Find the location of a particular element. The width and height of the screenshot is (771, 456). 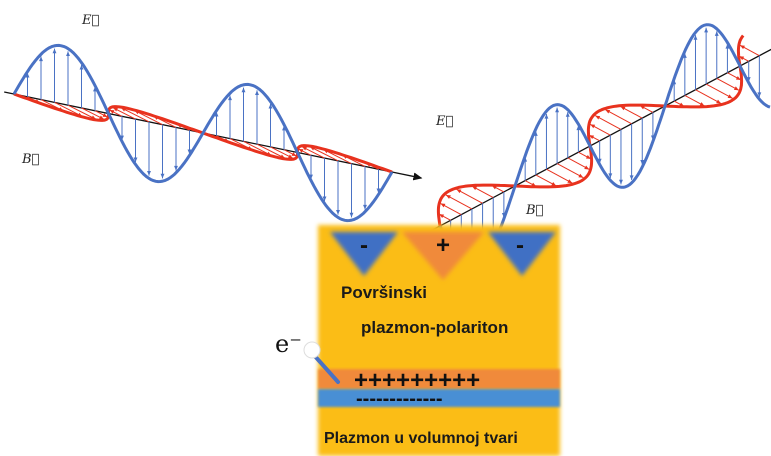

negative-charge-band is located at coordinates (439, 398).